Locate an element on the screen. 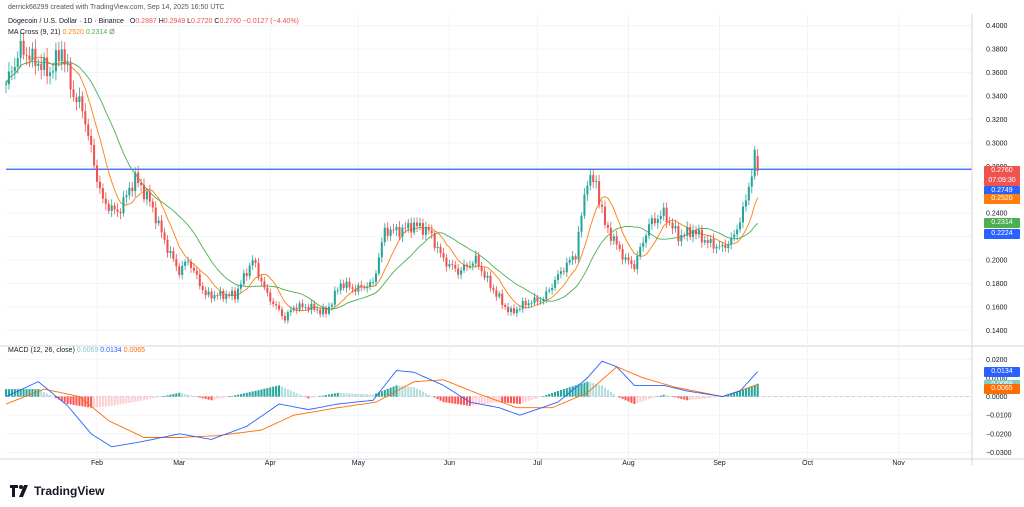 The width and height of the screenshot is (1024, 507). price-tick-label: 0.1400 is located at coordinates (997, 331).